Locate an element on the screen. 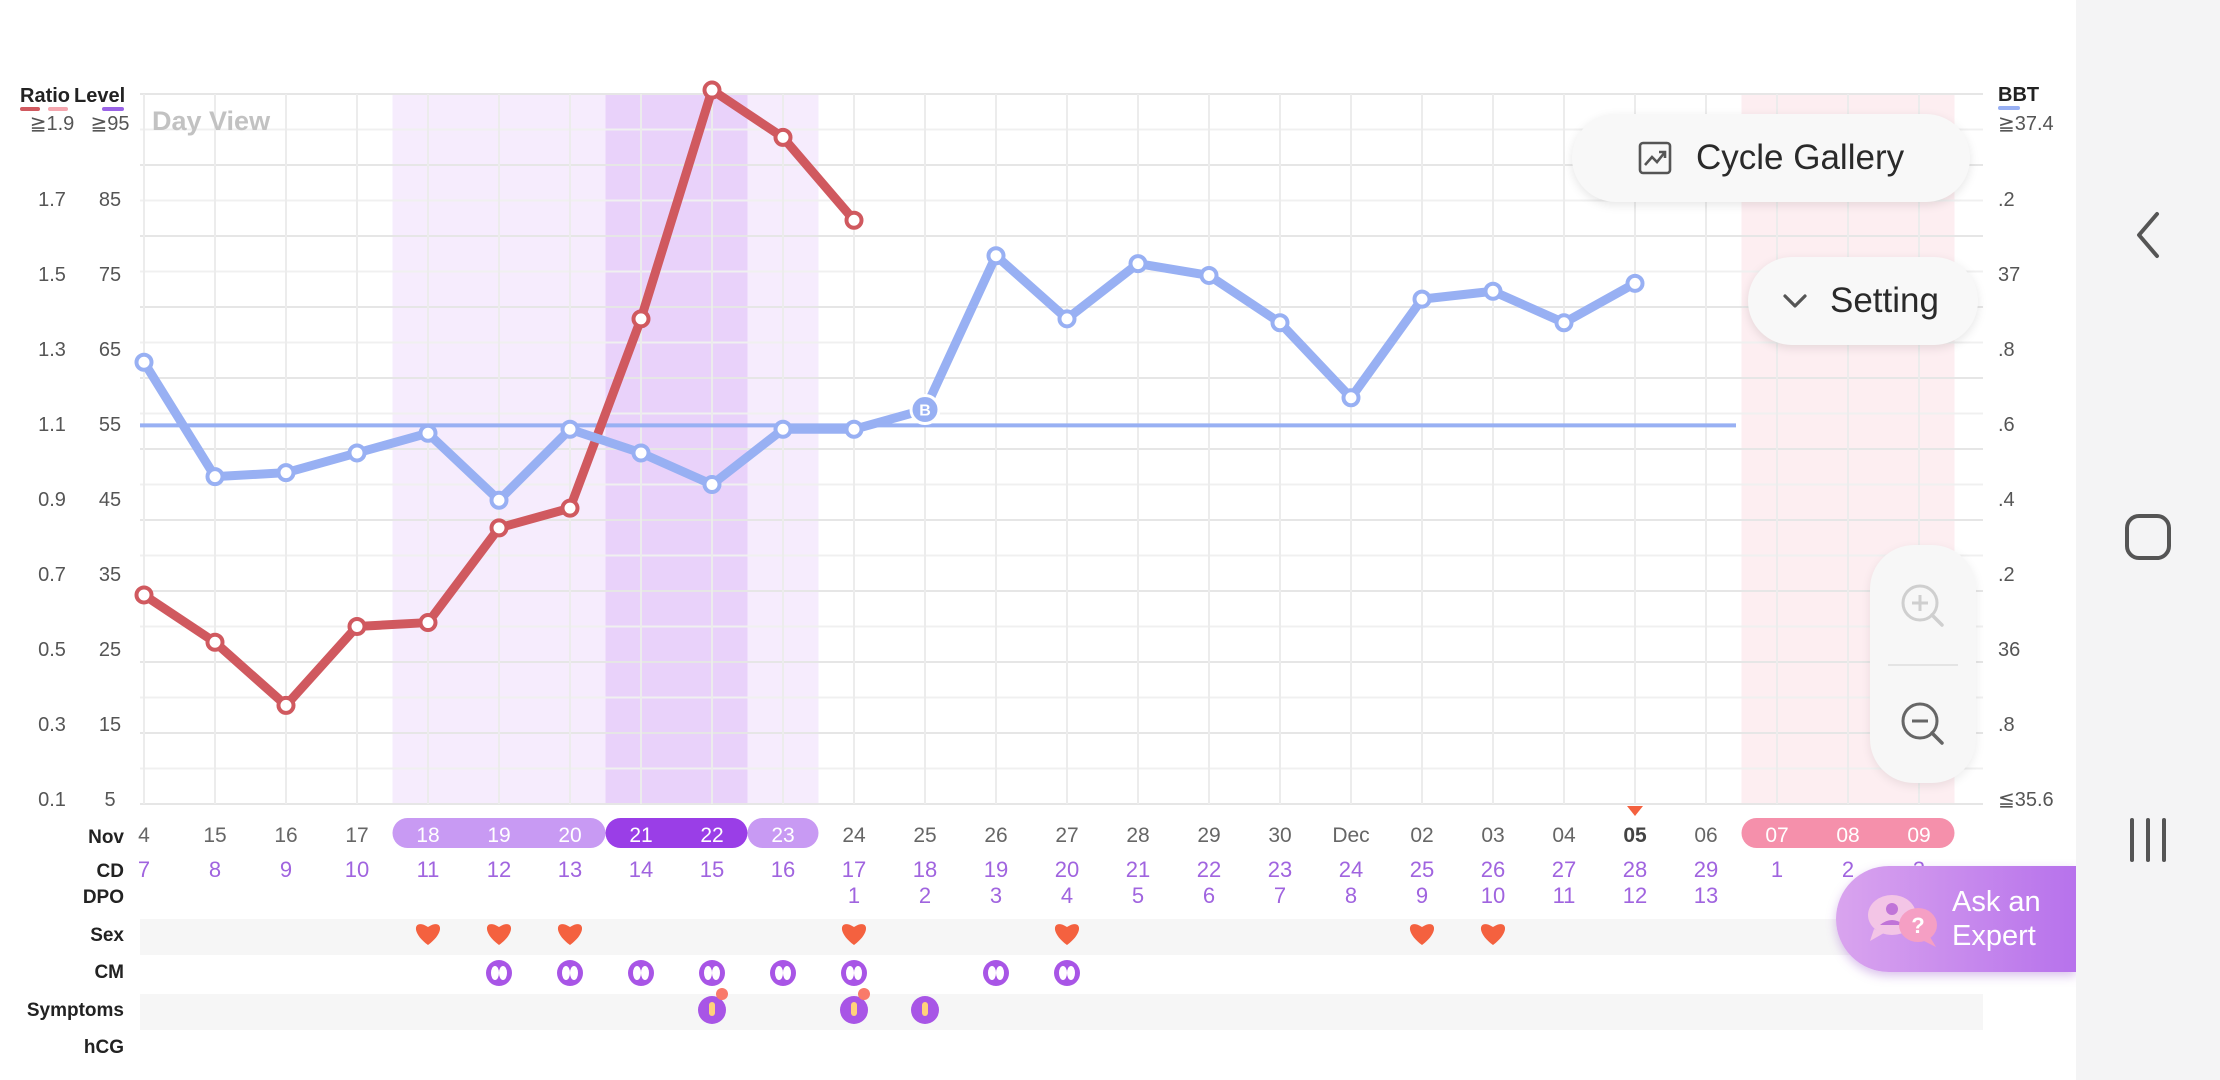 The image size is (2220, 1080). ratio-tick: 1.3 is located at coordinates (52, 350).